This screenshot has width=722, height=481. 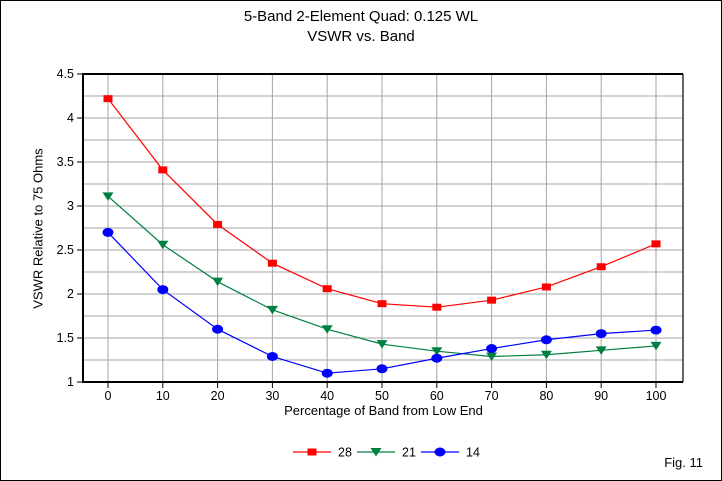 What do you see at coordinates (218, 396) in the screenshot?
I see `x-tick-label: 20` at bounding box center [218, 396].